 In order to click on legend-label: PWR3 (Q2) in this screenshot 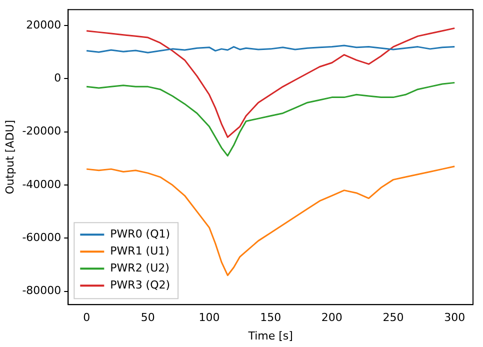, I will do `click(140, 285)`.